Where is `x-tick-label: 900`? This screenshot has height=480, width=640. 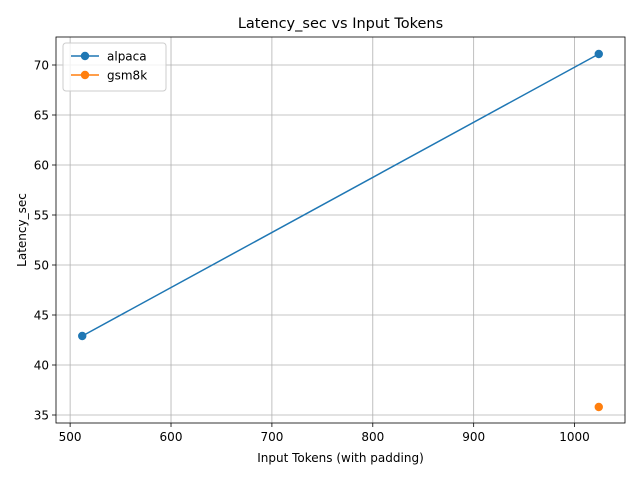
x-tick-label: 900 is located at coordinates (473, 437).